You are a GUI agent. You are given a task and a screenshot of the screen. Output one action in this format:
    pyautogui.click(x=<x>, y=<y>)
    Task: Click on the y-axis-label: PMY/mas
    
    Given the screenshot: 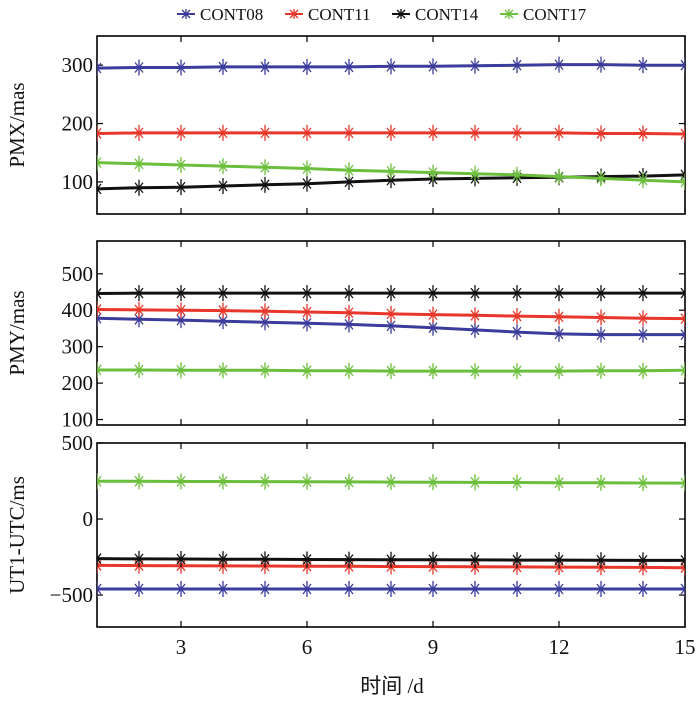 What is the action you would take?
    pyautogui.click(x=17, y=332)
    